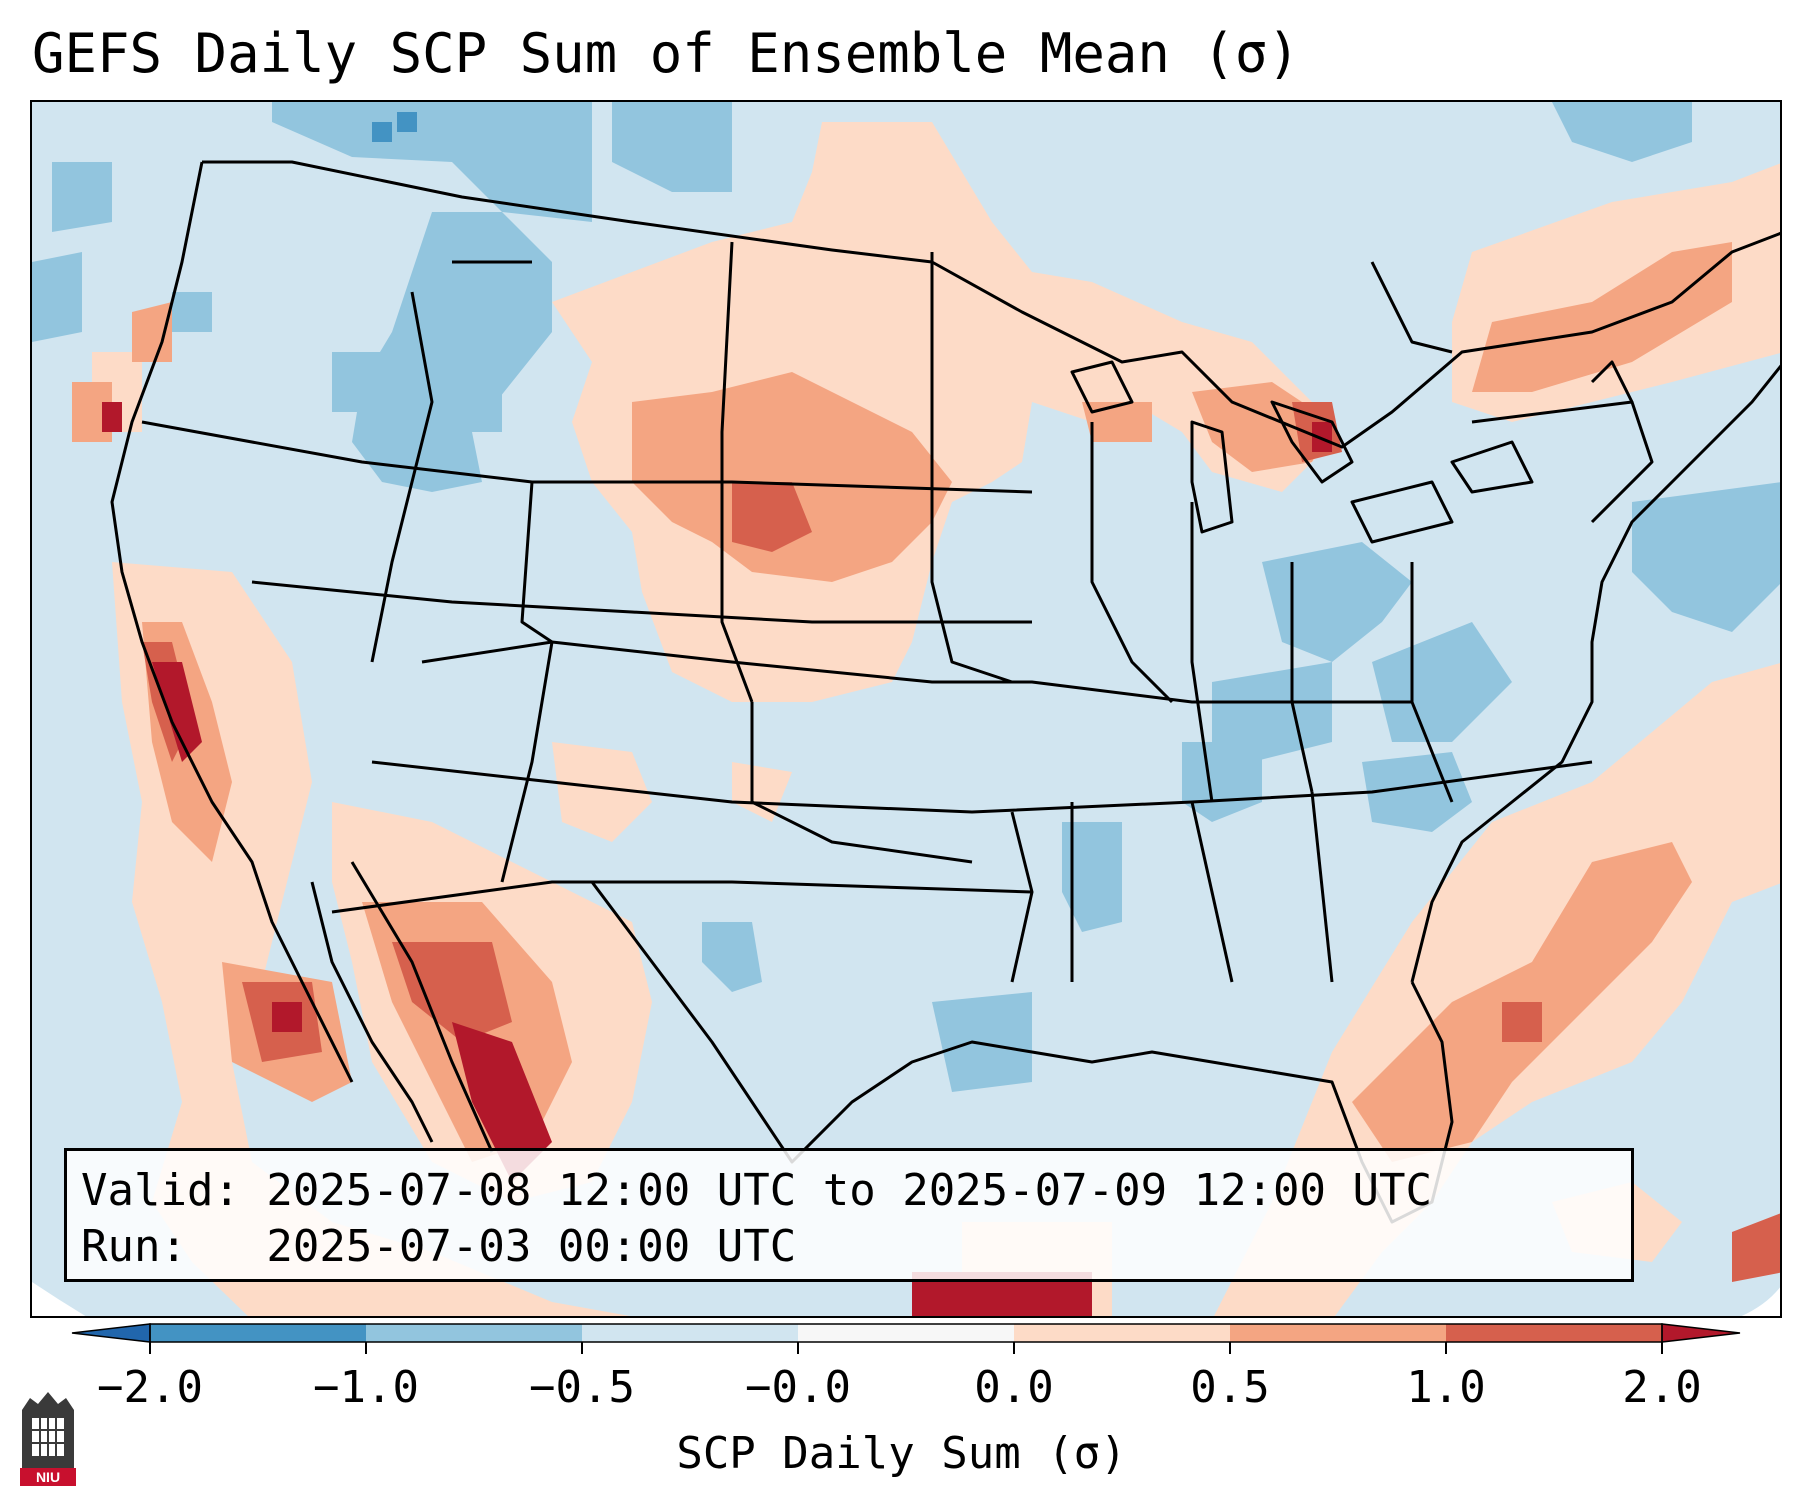 This screenshot has height=1506, width=1803. I want to click on colorbar, so click(906, 1338).